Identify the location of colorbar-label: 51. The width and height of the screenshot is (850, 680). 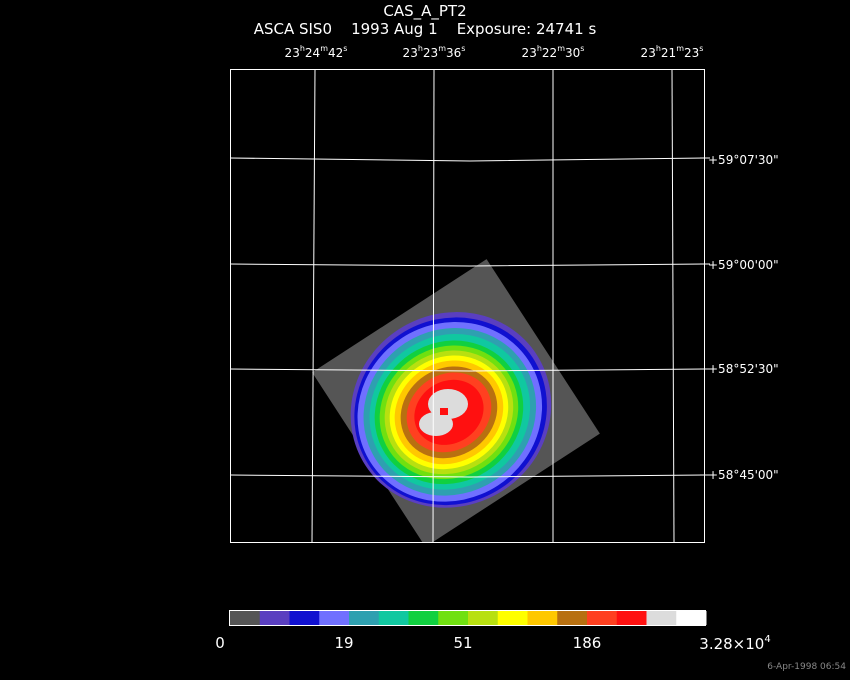
(463, 643).